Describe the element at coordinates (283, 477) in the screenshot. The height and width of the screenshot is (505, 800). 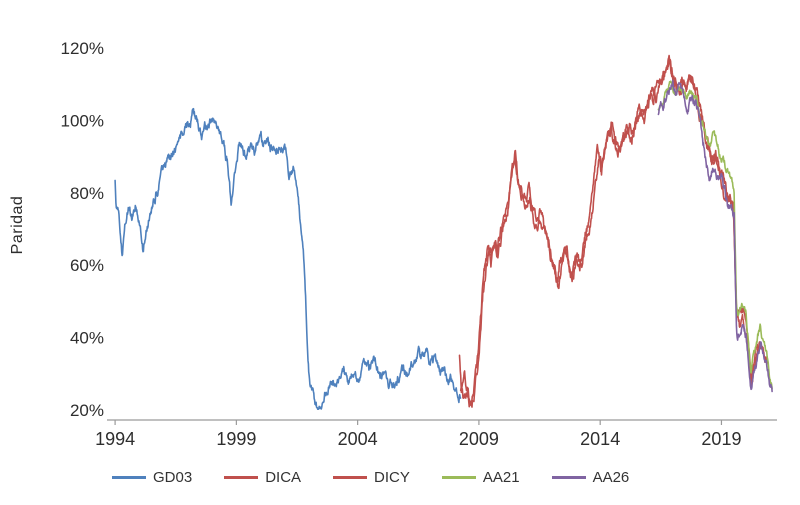
I see `legend-label: DICA` at that location.